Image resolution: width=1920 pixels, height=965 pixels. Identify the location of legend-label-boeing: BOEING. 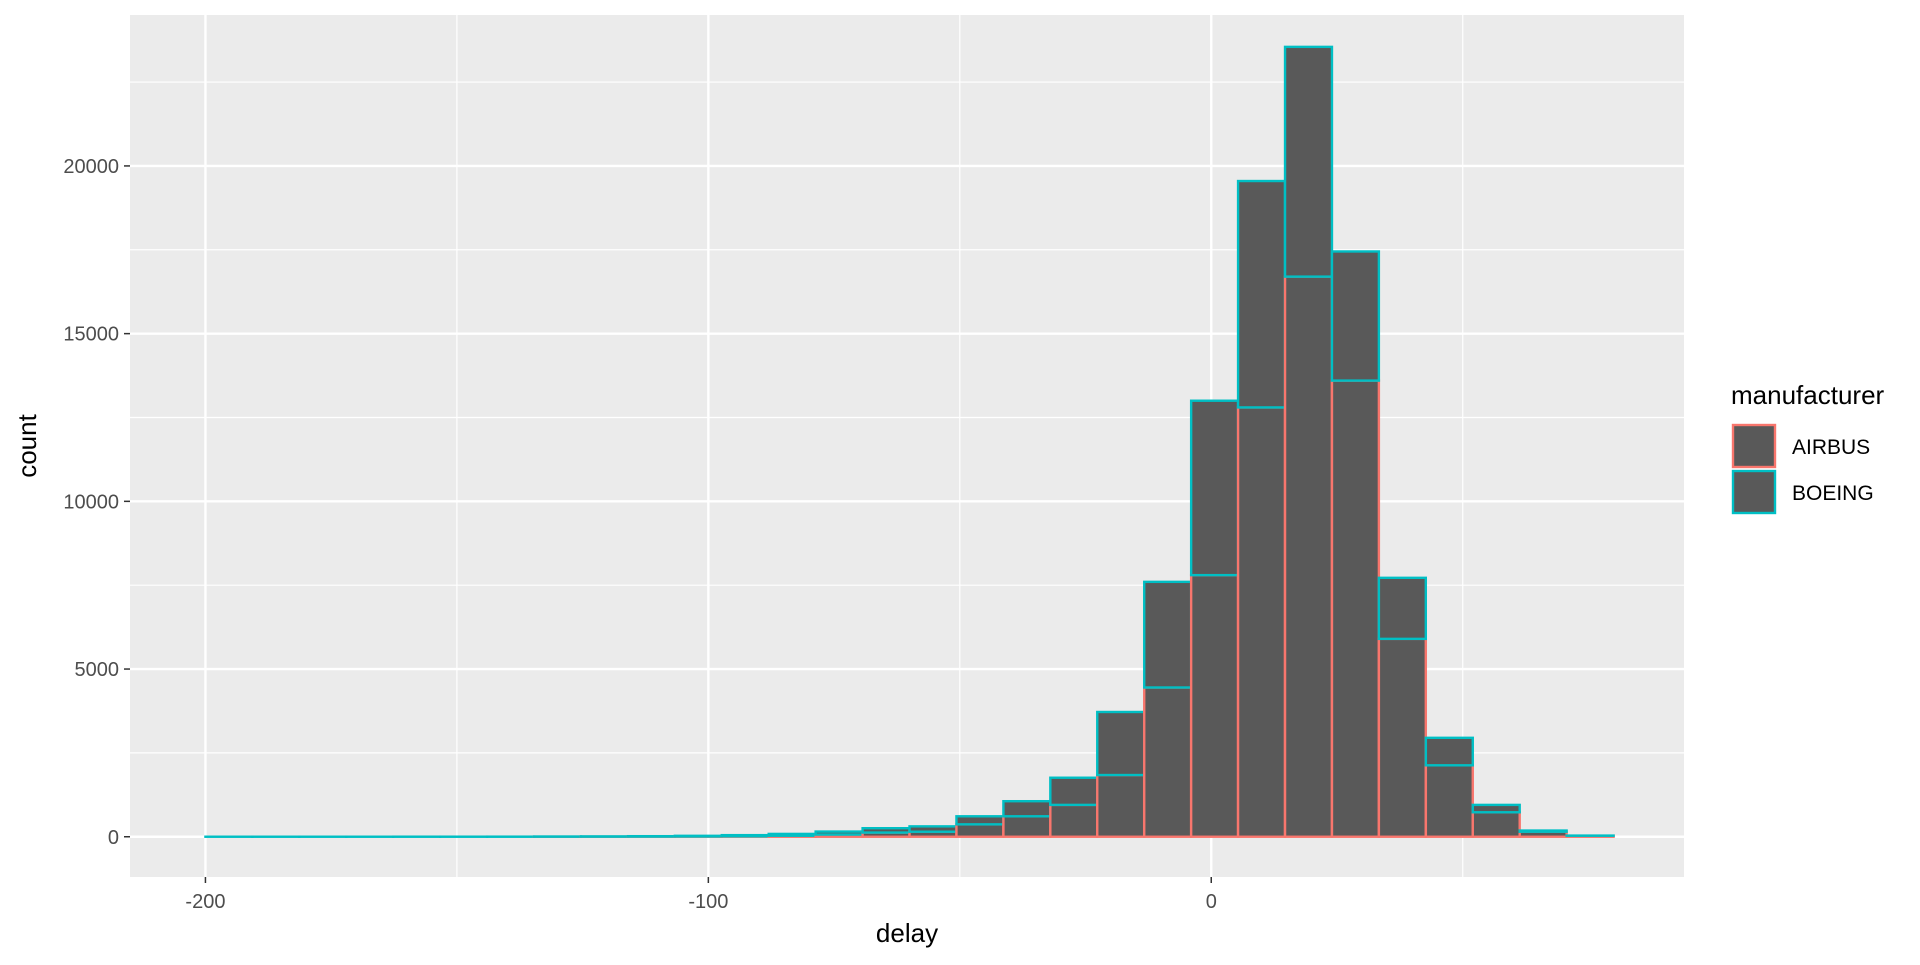
(1833, 493).